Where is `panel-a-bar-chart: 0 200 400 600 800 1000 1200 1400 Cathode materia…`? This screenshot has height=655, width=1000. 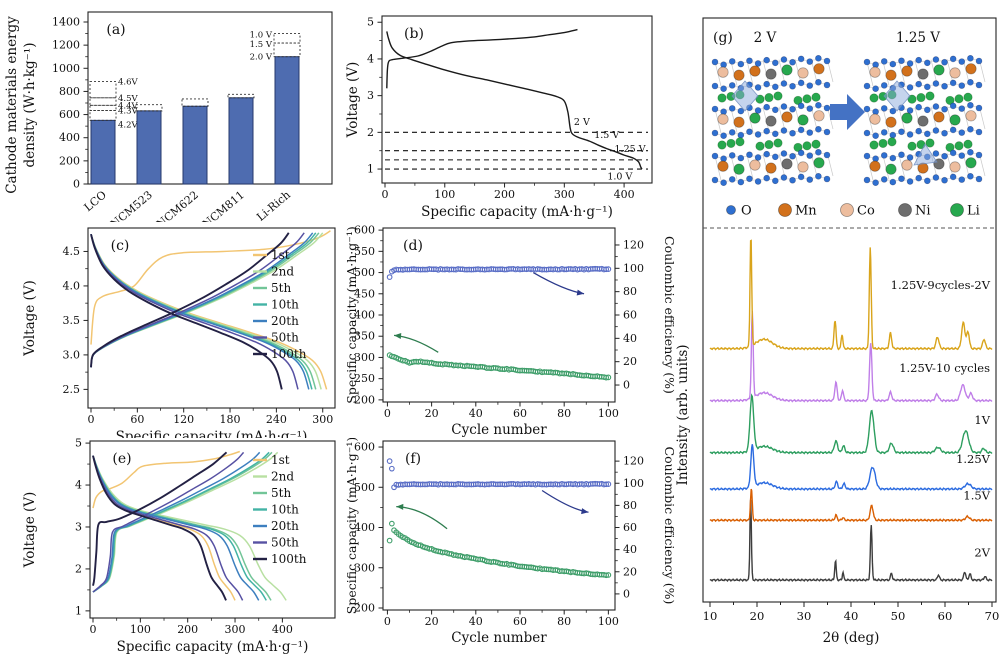 panel-a-bar-chart: 0 200 400 600 800 1000 1200 1400 Cathode materia… is located at coordinates (168, 116).